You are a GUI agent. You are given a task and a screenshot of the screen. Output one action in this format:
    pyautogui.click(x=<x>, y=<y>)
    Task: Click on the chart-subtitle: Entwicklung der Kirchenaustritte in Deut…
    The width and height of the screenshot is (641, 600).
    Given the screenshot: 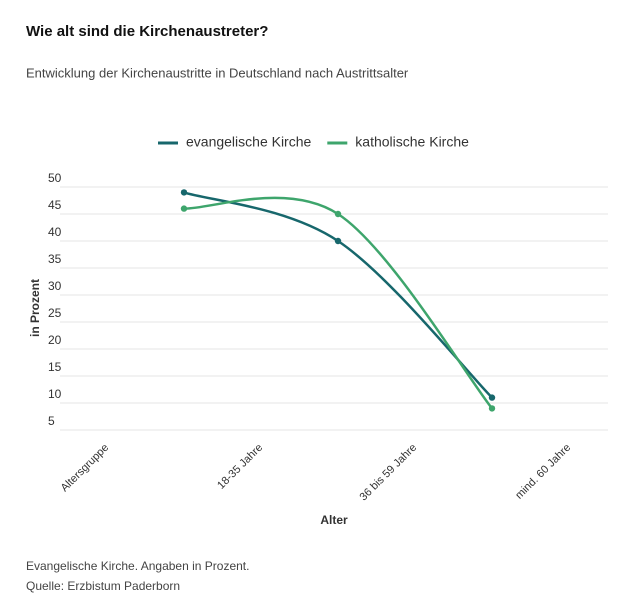 What is the action you would take?
    pyautogui.click(x=217, y=72)
    